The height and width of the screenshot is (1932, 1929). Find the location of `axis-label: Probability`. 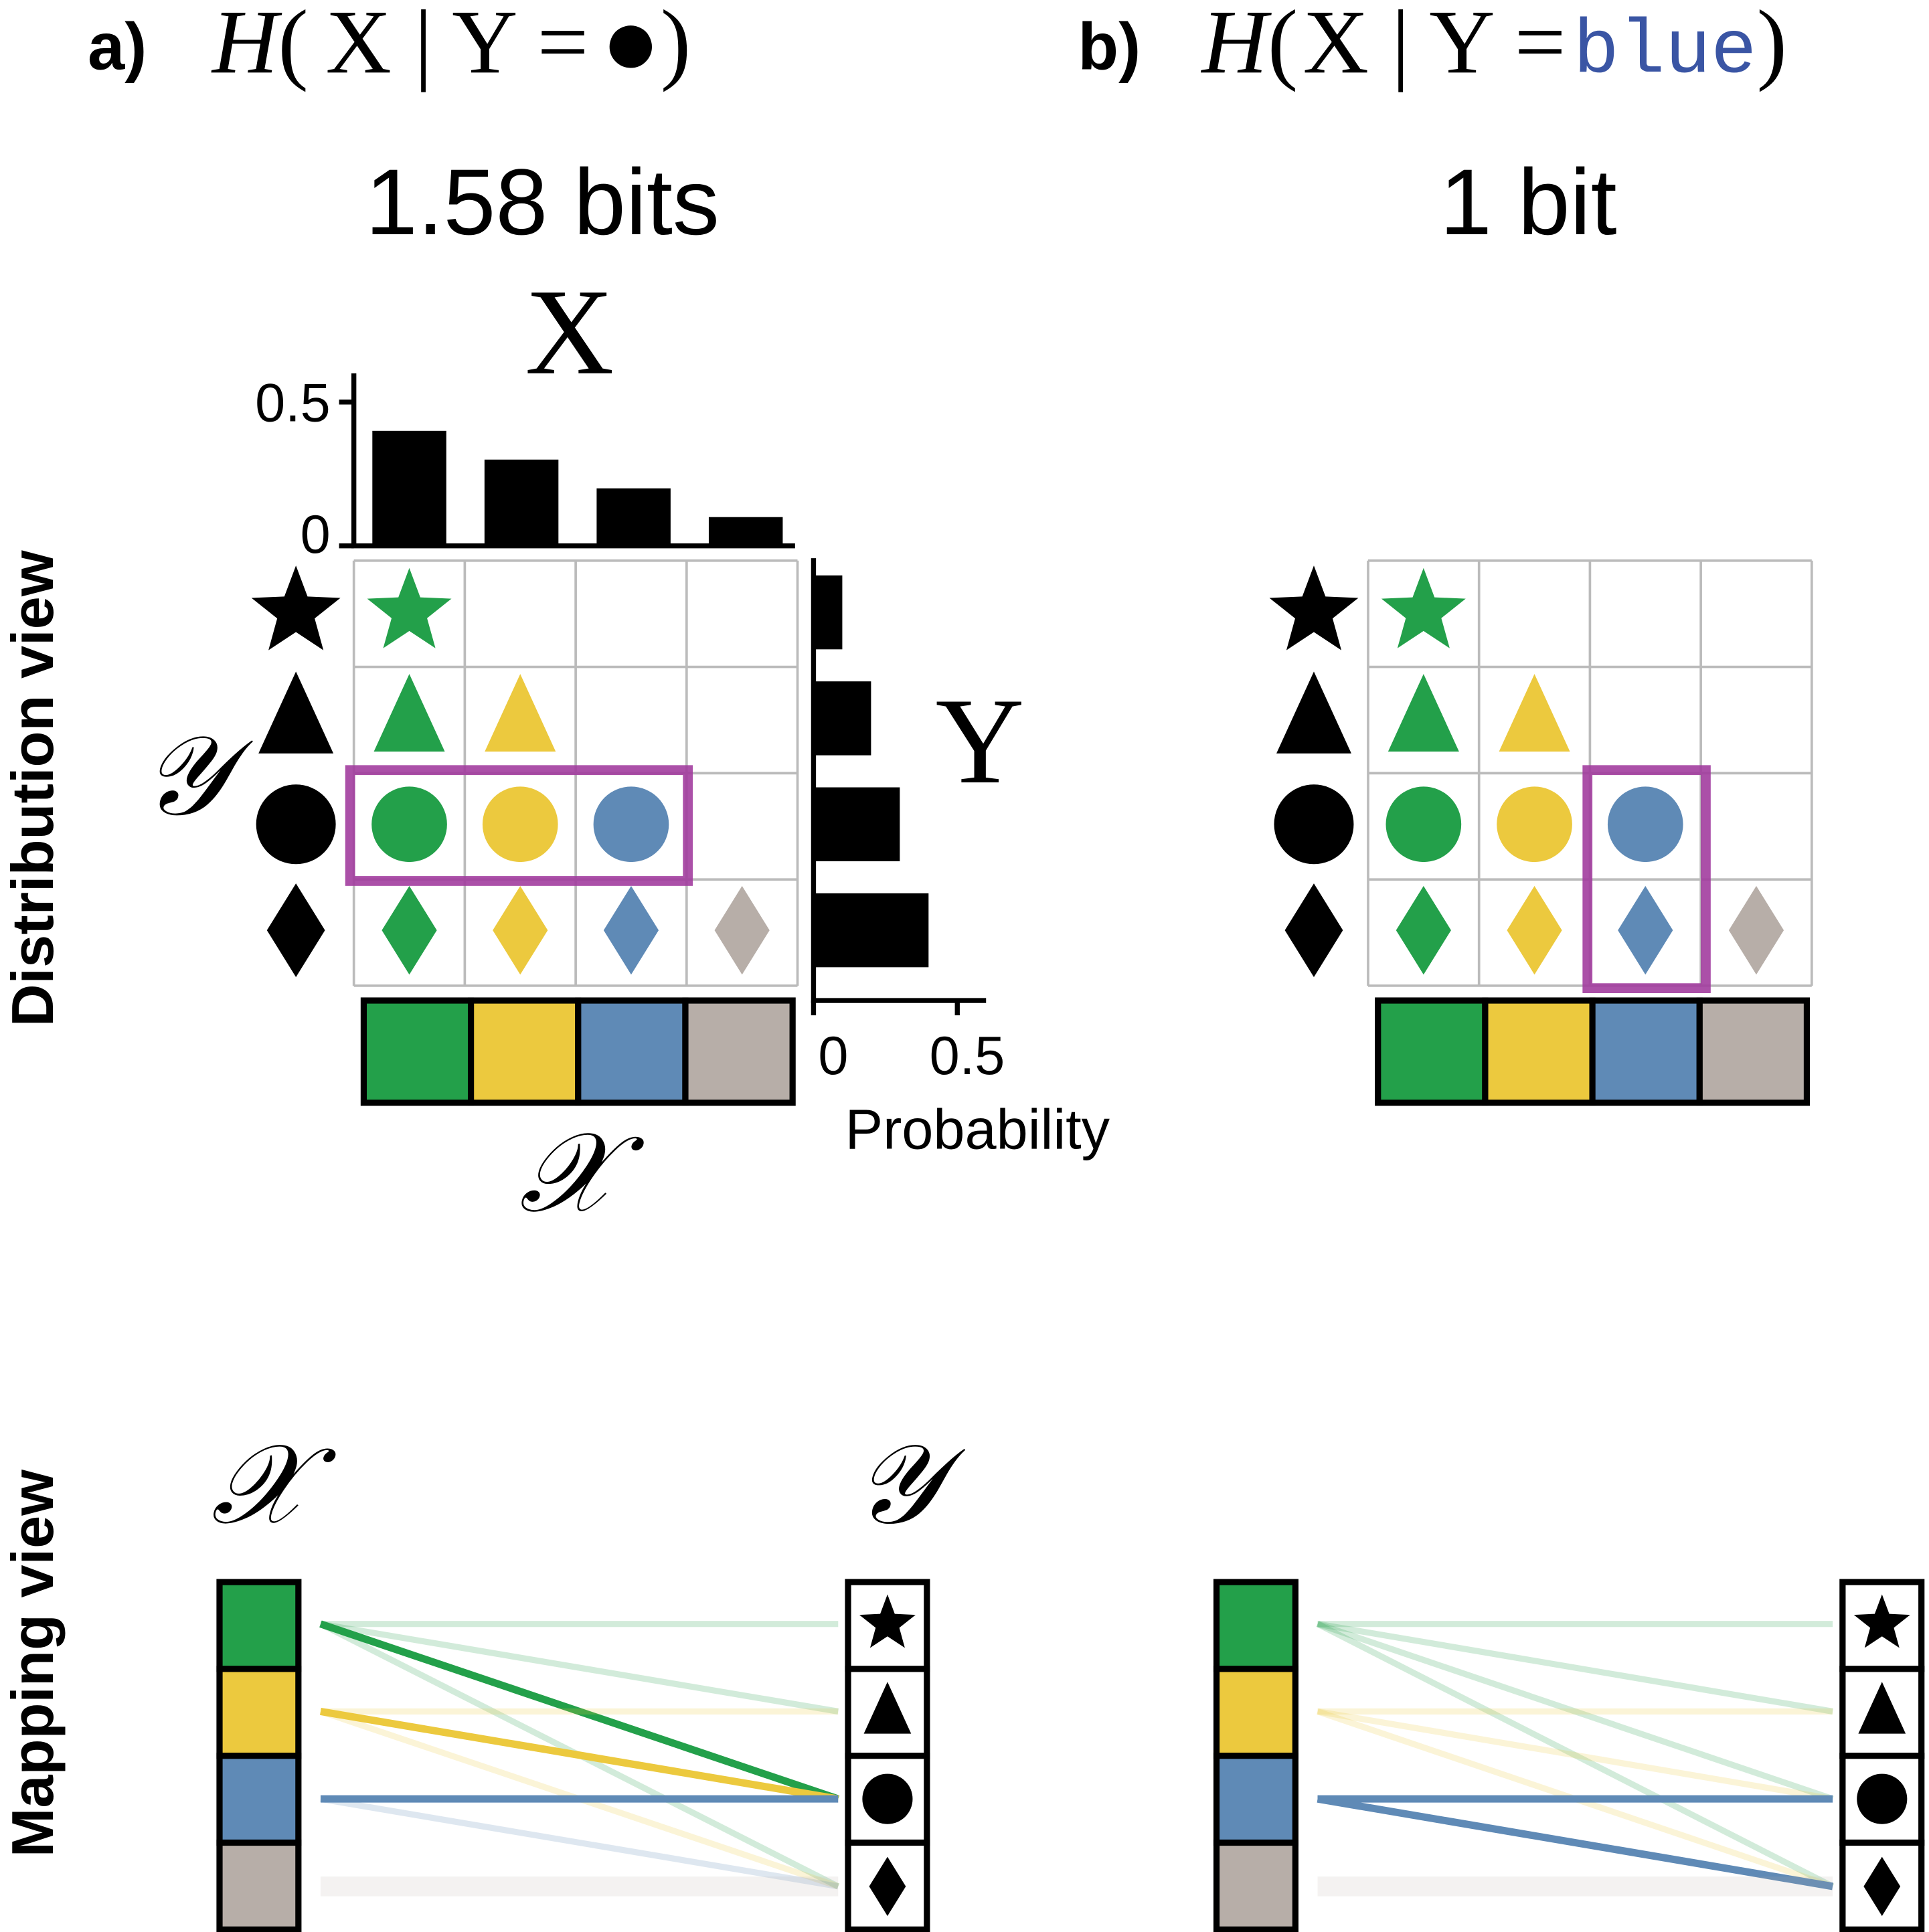

axis-label: Probability is located at coordinates (977, 1128).